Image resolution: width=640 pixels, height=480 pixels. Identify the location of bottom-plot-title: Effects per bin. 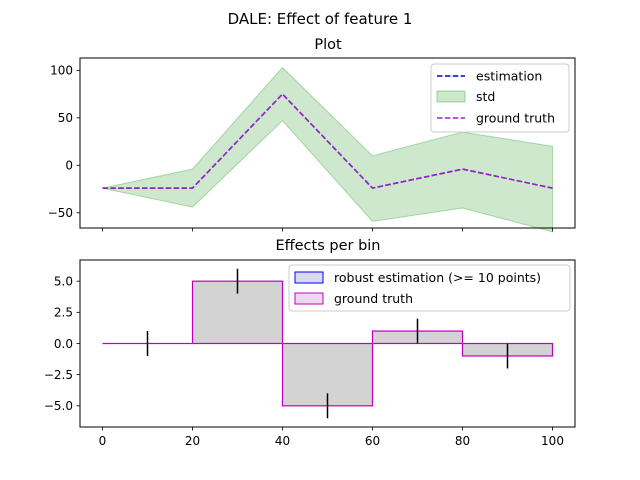
(327, 246).